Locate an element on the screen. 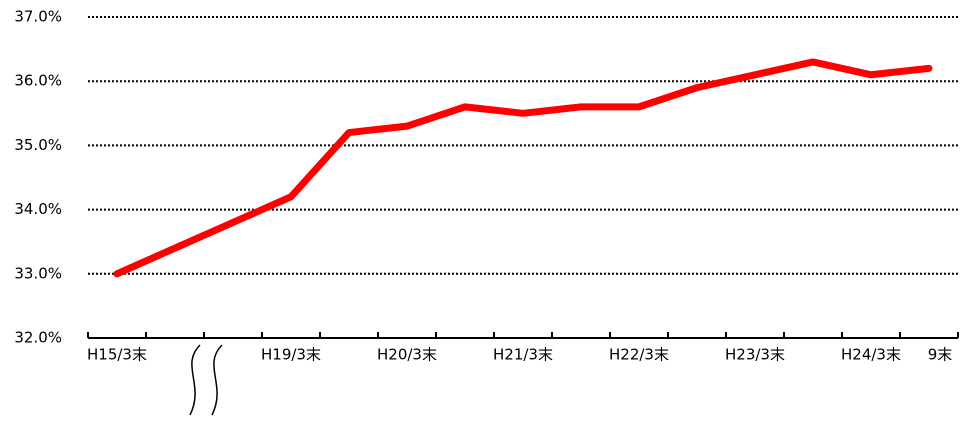 This screenshot has width=961, height=422. x-tick-label: H22/3末 is located at coordinates (639, 355).